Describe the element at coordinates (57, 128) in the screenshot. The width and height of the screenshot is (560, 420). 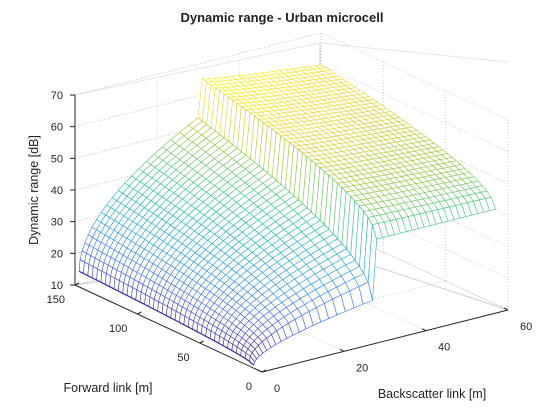
I see `z-tick-5: 60` at that location.